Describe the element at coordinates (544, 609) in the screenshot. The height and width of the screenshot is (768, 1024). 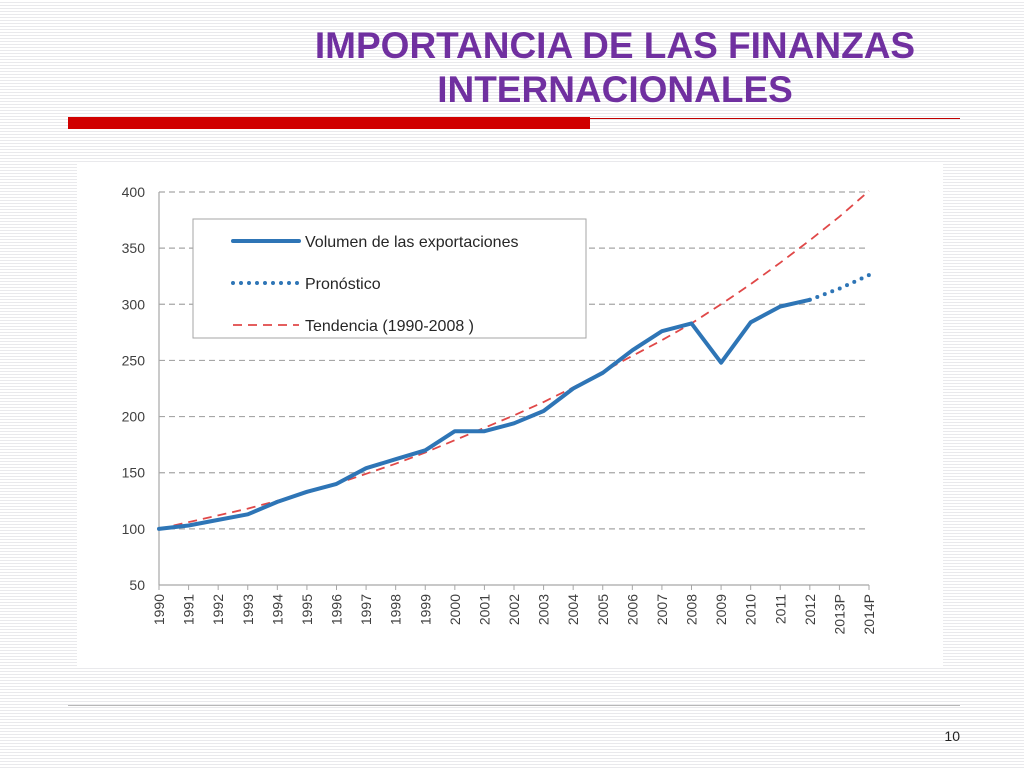
I see `x-tick-label: 2003` at that location.